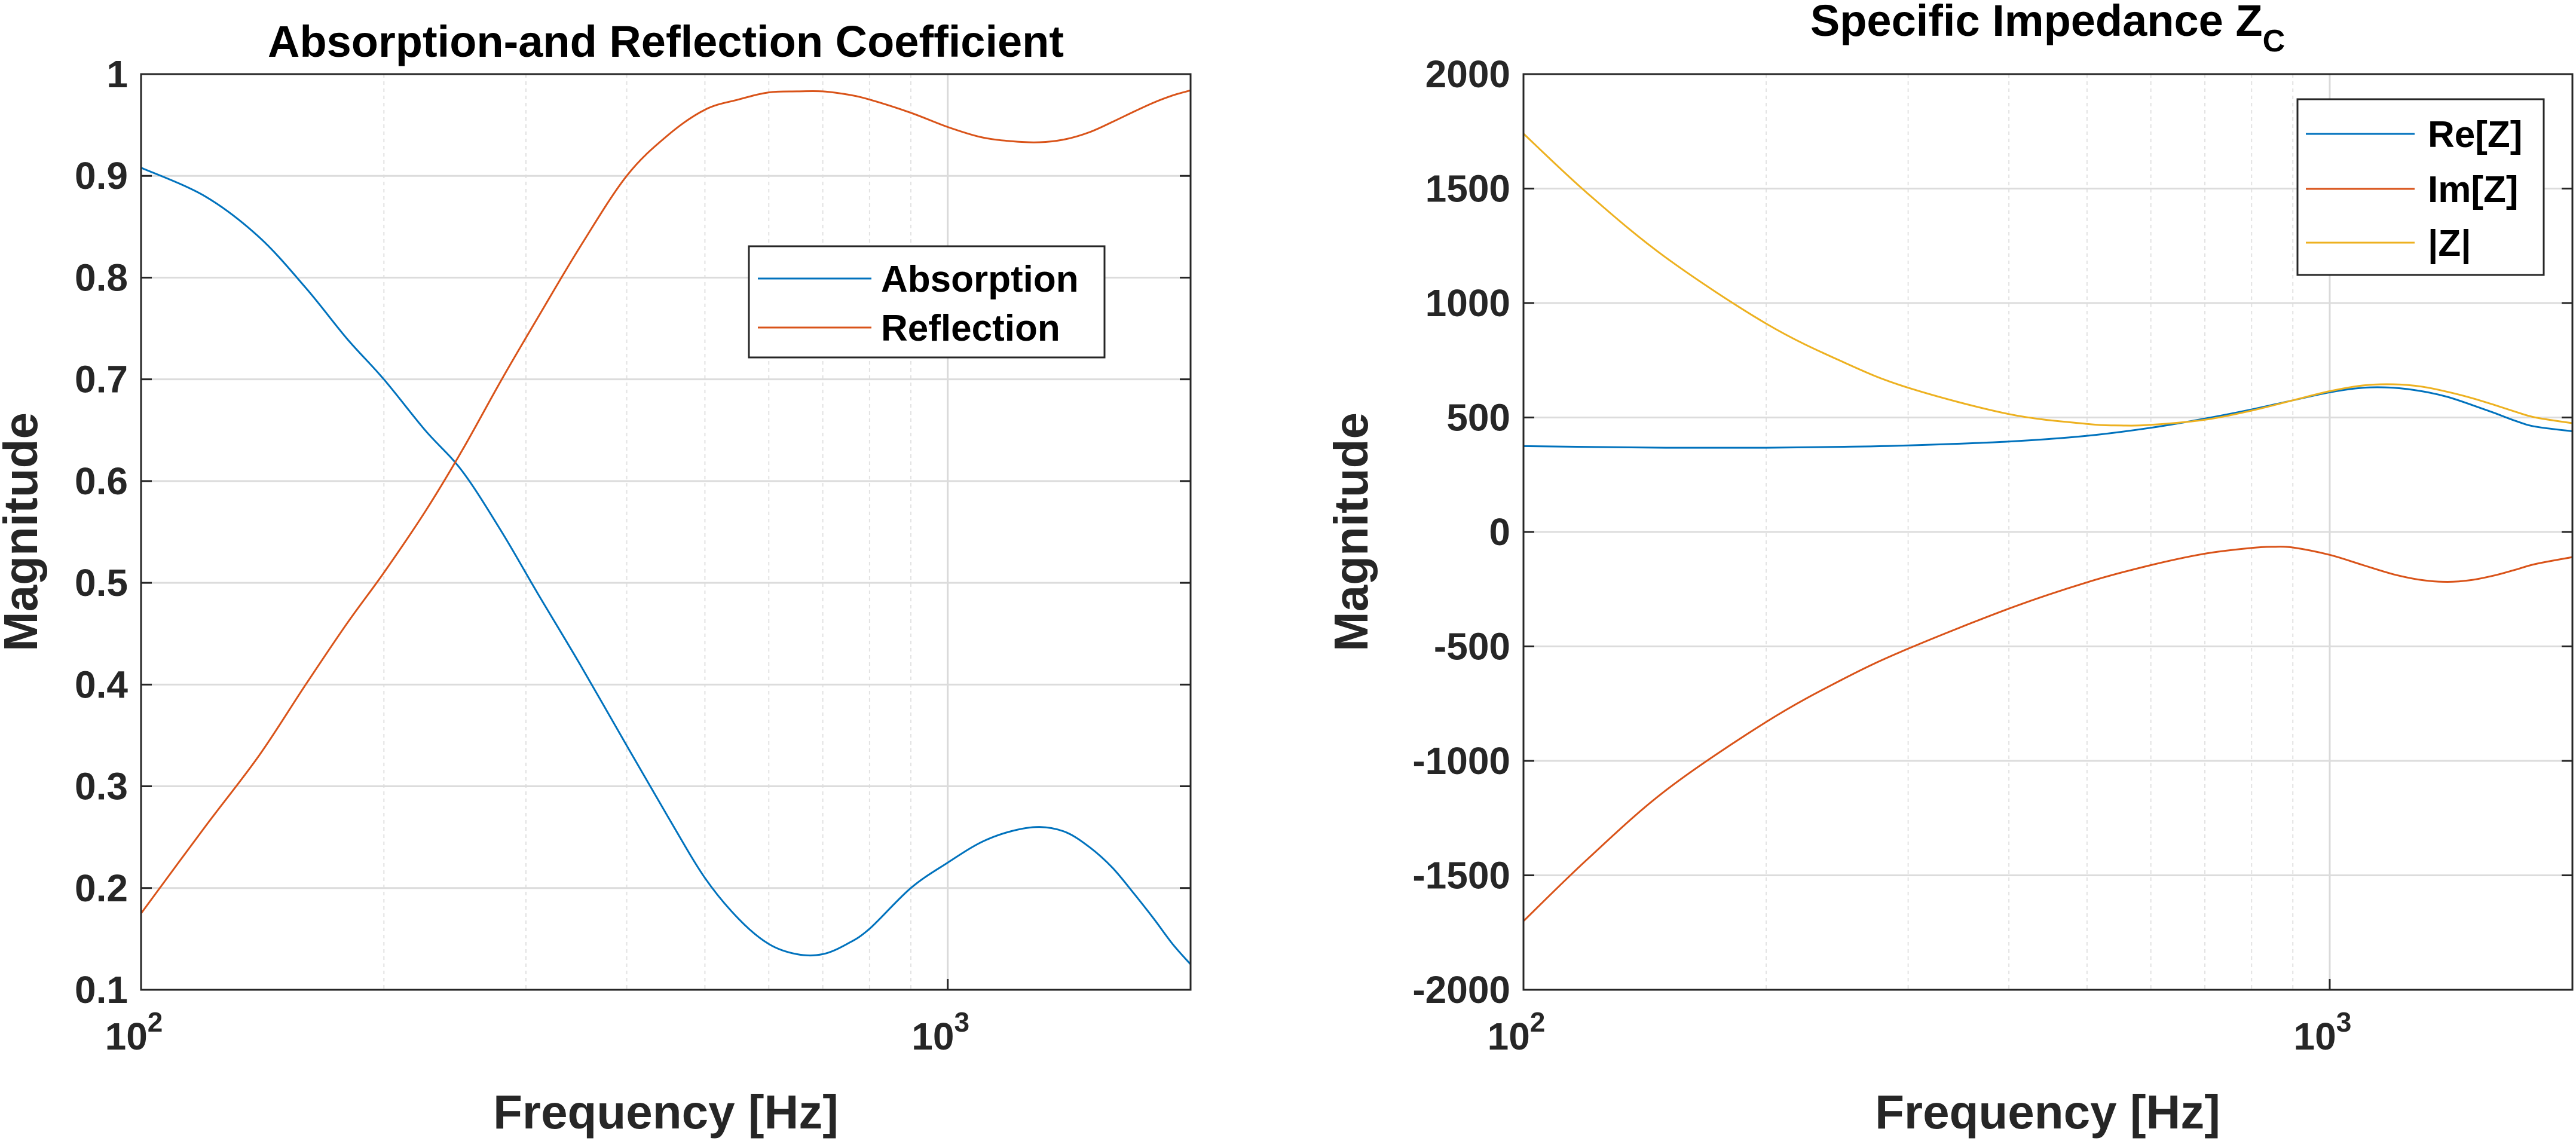 This screenshot has width=2576, height=1141. Describe the element at coordinates (101, 277) in the screenshot. I see `y-tick-label: 0.8` at that location.